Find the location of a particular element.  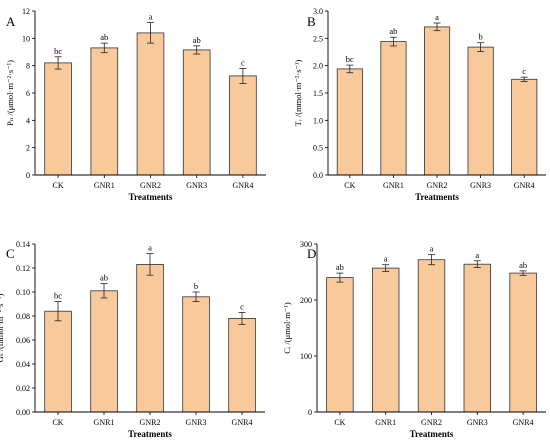

y-tick-label: 300 is located at coordinates (306, 244).